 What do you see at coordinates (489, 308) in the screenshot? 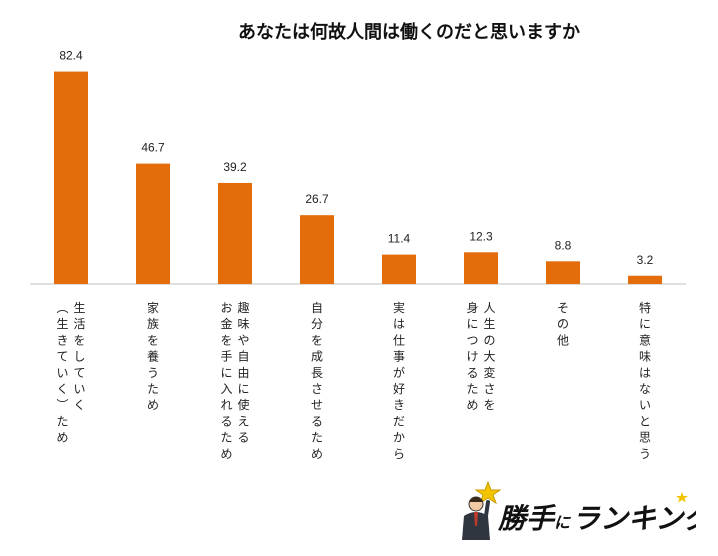
I see `category-char: 人` at bounding box center [489, 308].